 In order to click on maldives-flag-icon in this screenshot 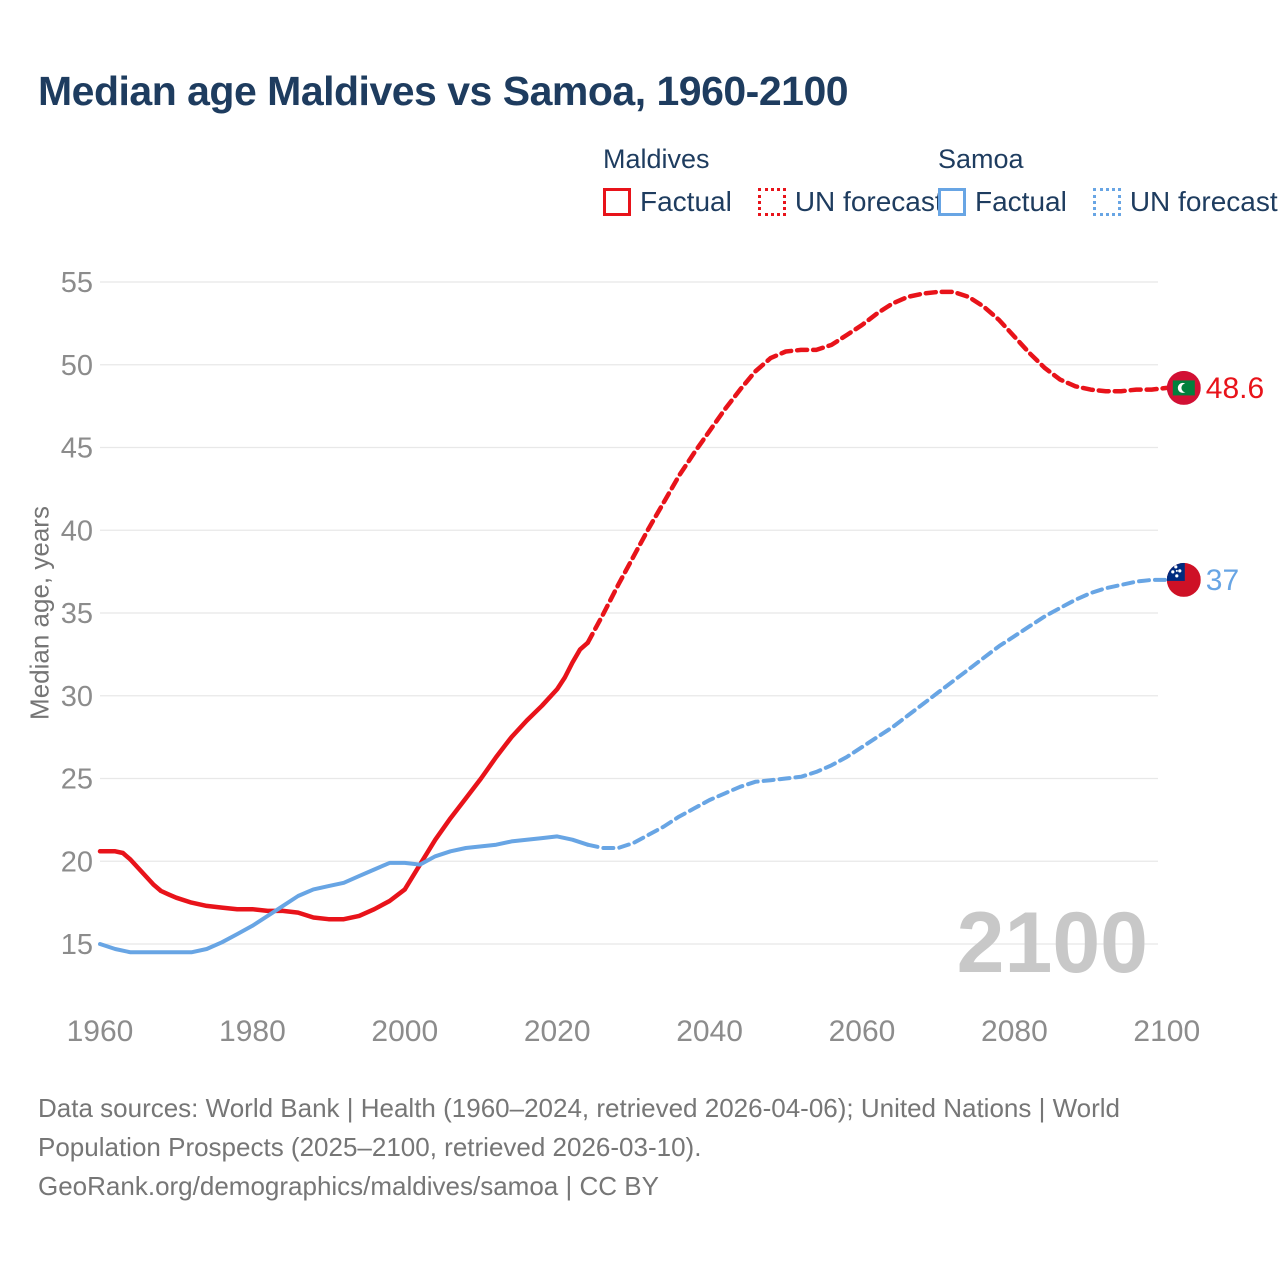, I will do `click(1183, 387)`.